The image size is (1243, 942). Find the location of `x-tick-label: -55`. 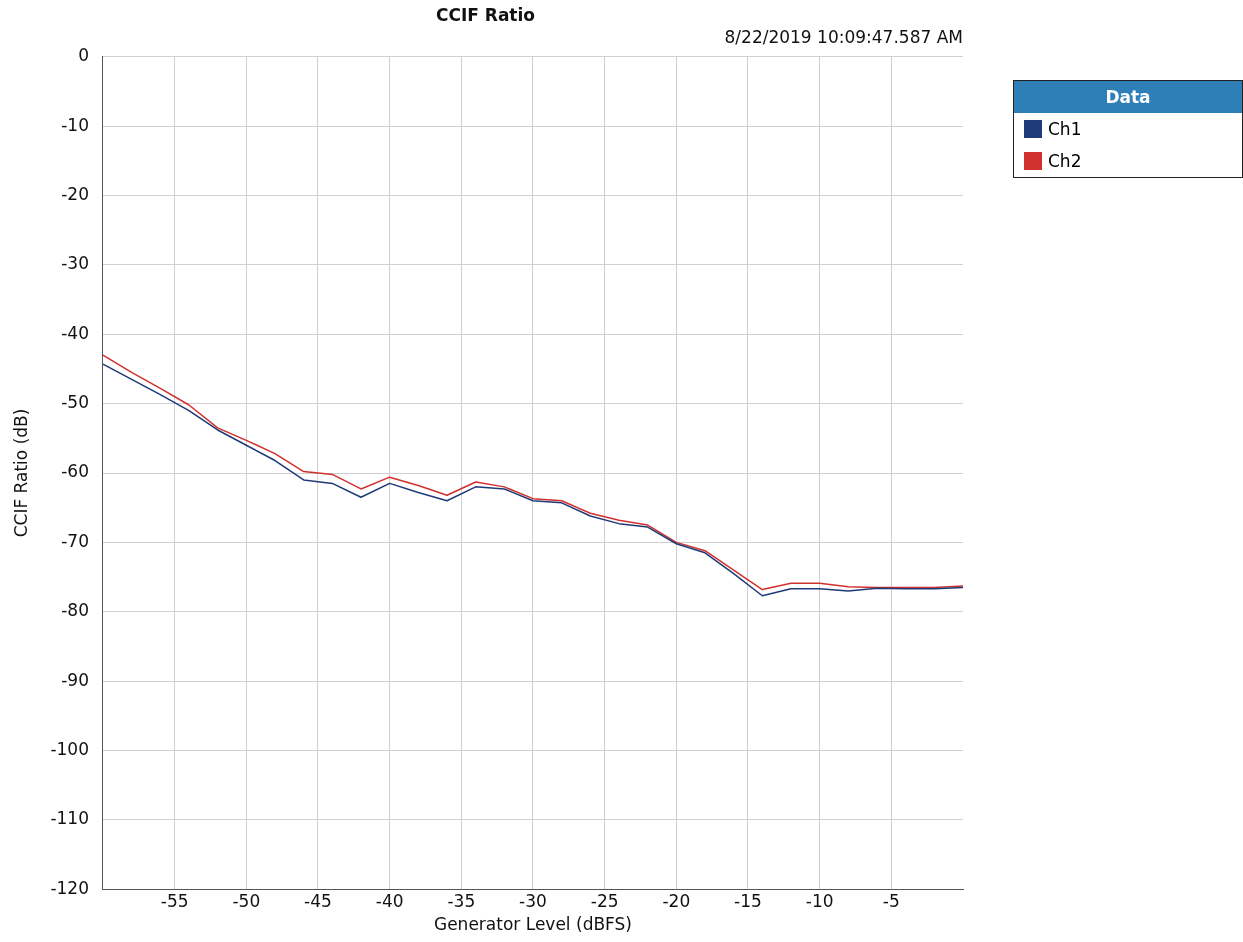

x-tick-label: -55 is located at coordinates (174, 900).